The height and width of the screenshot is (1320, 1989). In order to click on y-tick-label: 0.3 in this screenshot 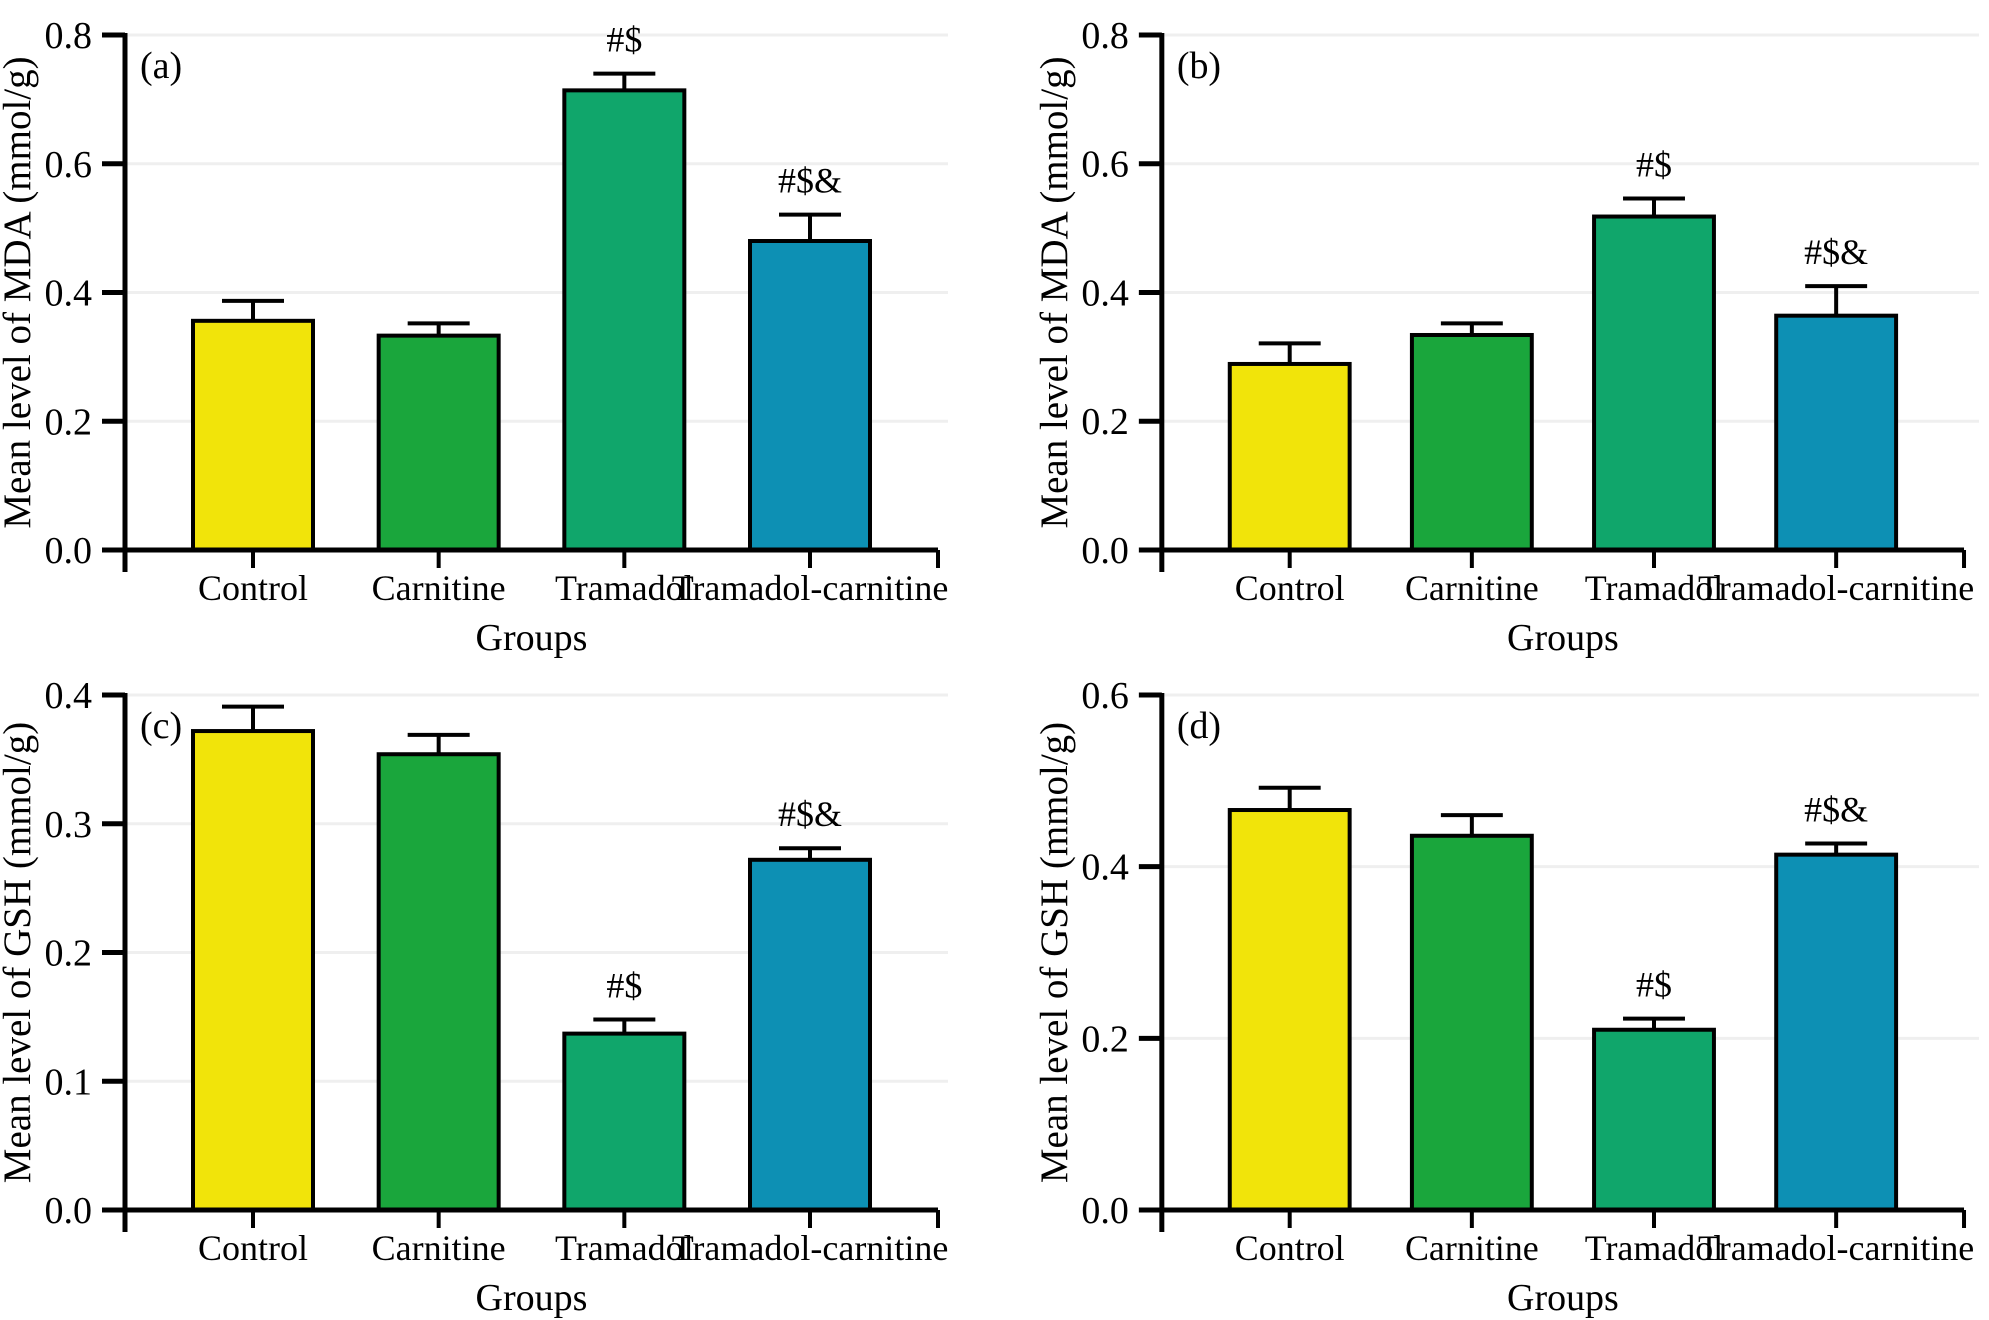, I will do `click(69, 825)`.